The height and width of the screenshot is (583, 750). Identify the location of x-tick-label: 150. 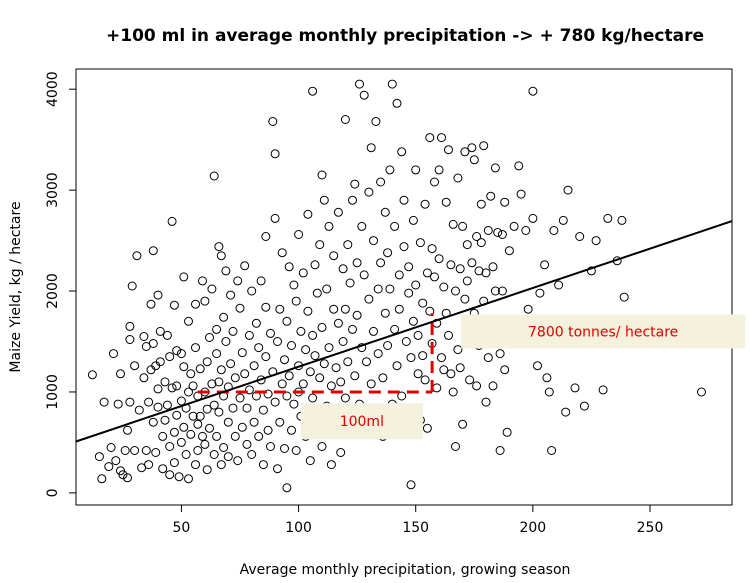
(415, 528).